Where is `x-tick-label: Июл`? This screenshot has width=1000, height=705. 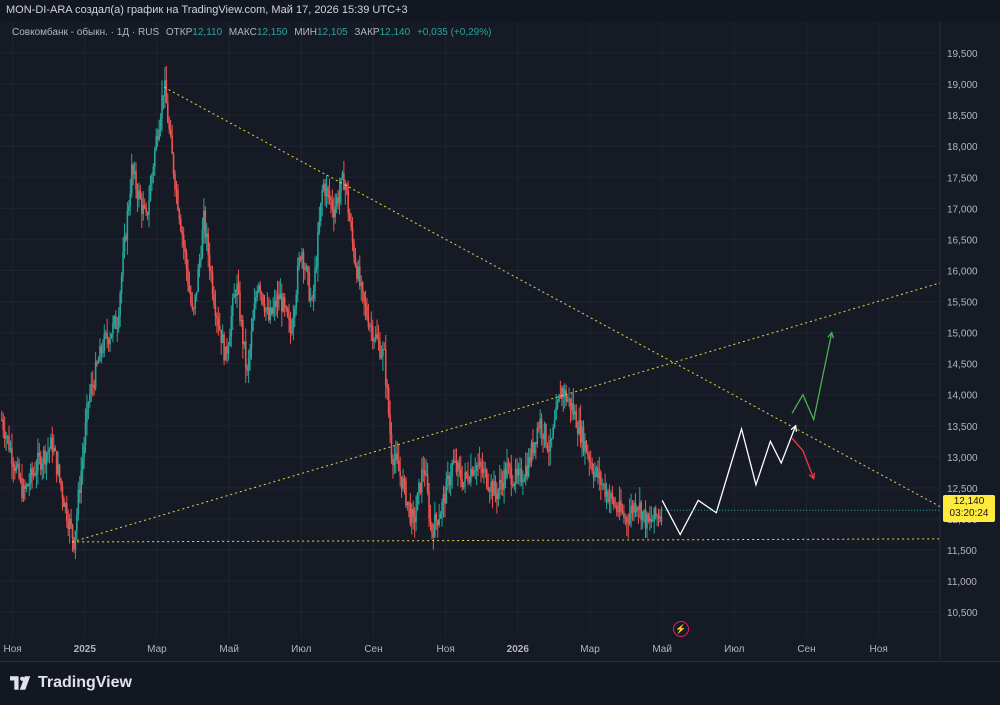 x-tick-label: Июл is located at coordinates (301, 649).